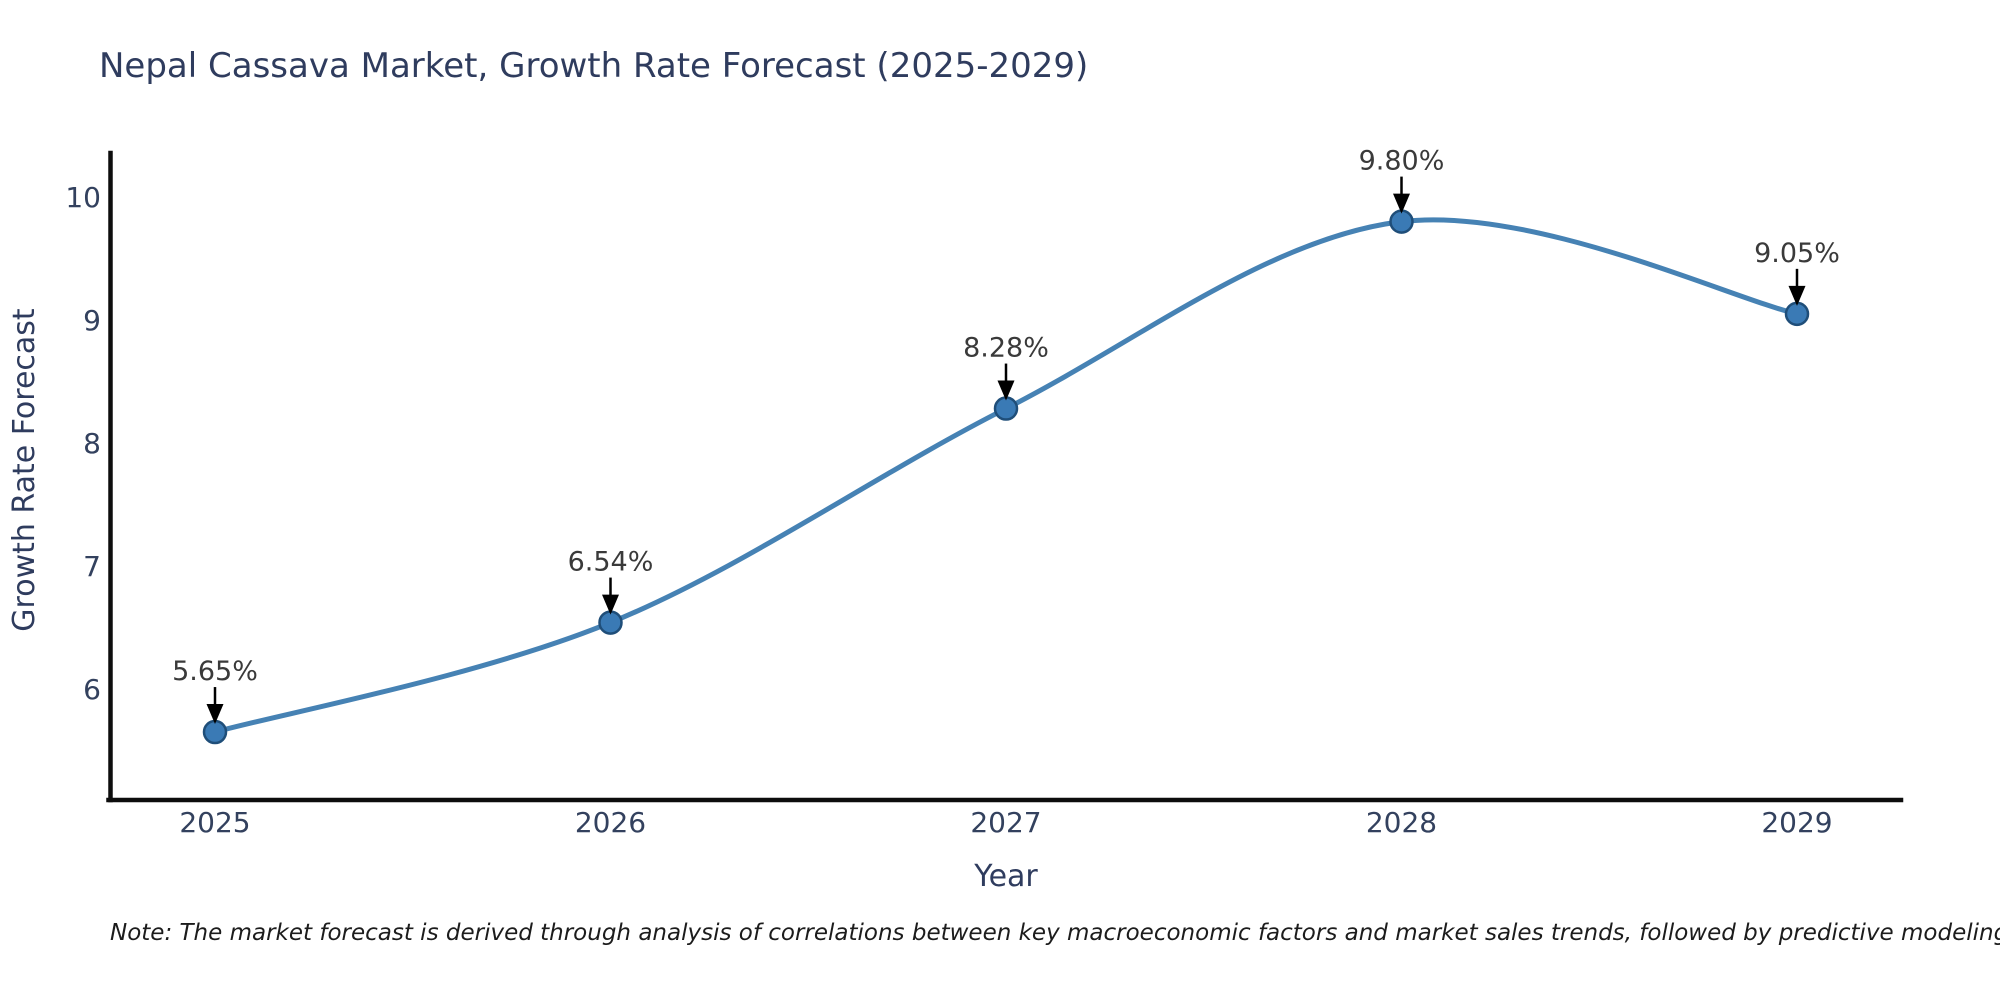 Image resolution: width=2000 pixels, height=1000 pixels. Describe the element at coordinates (1796, 822) in the screenshot. I see `x-tick-label: 2029` at that location.